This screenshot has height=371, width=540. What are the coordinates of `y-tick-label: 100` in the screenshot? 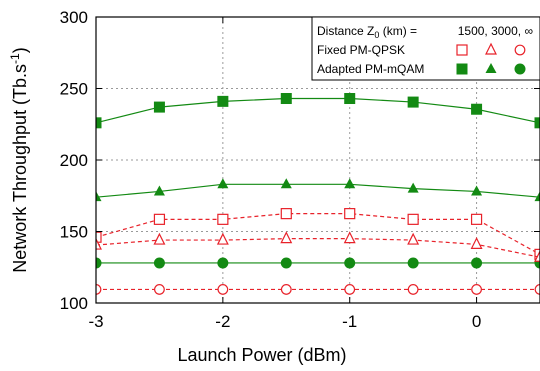 It's located at (74, 303).